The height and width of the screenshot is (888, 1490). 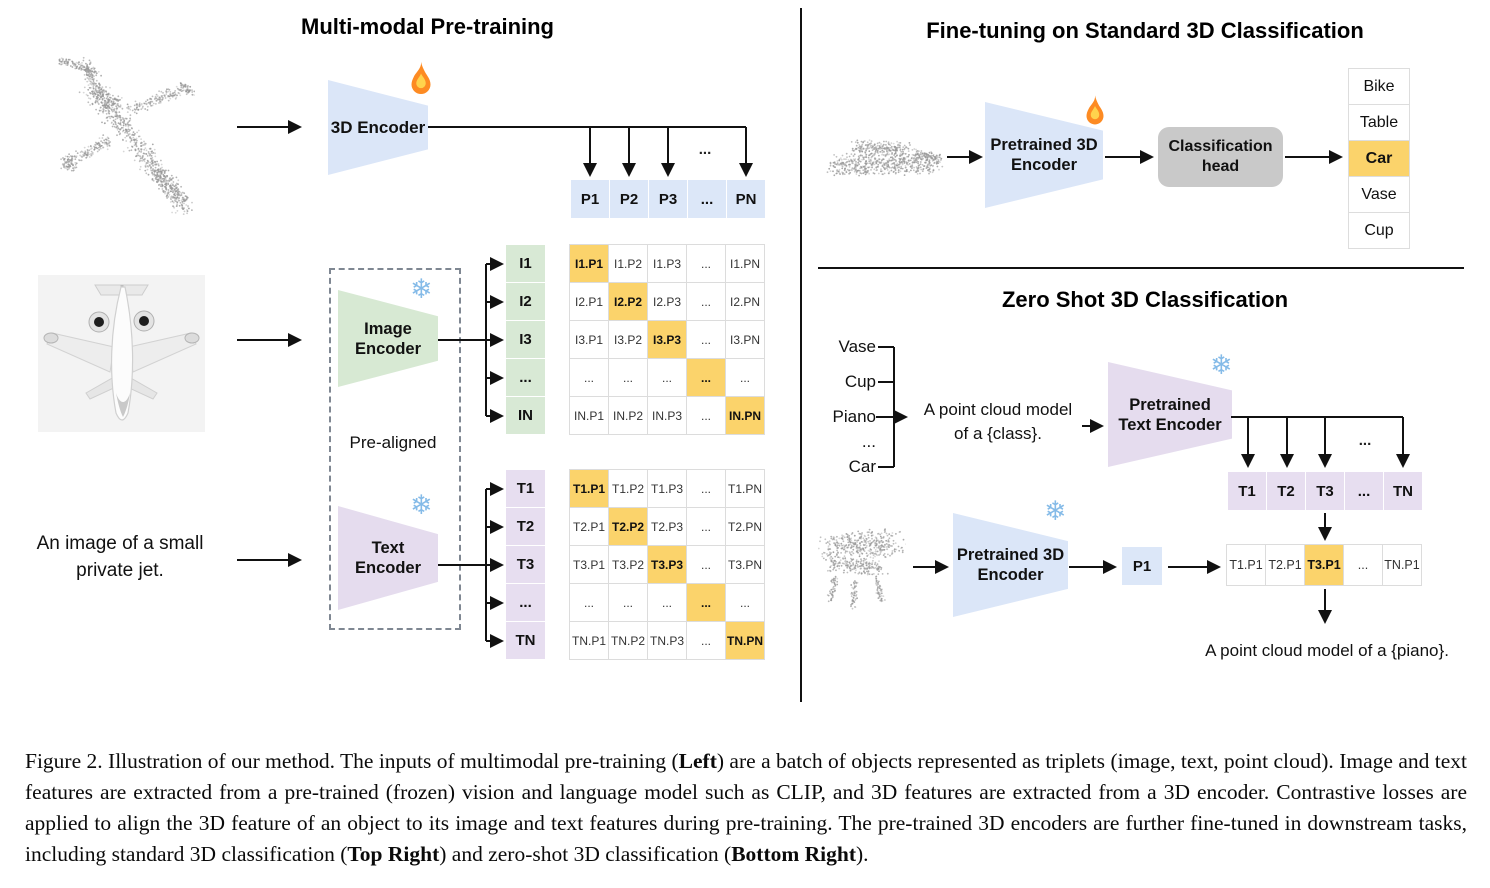 I want to click on classification-head-label: Classification head, so click(x=1220, y=156).